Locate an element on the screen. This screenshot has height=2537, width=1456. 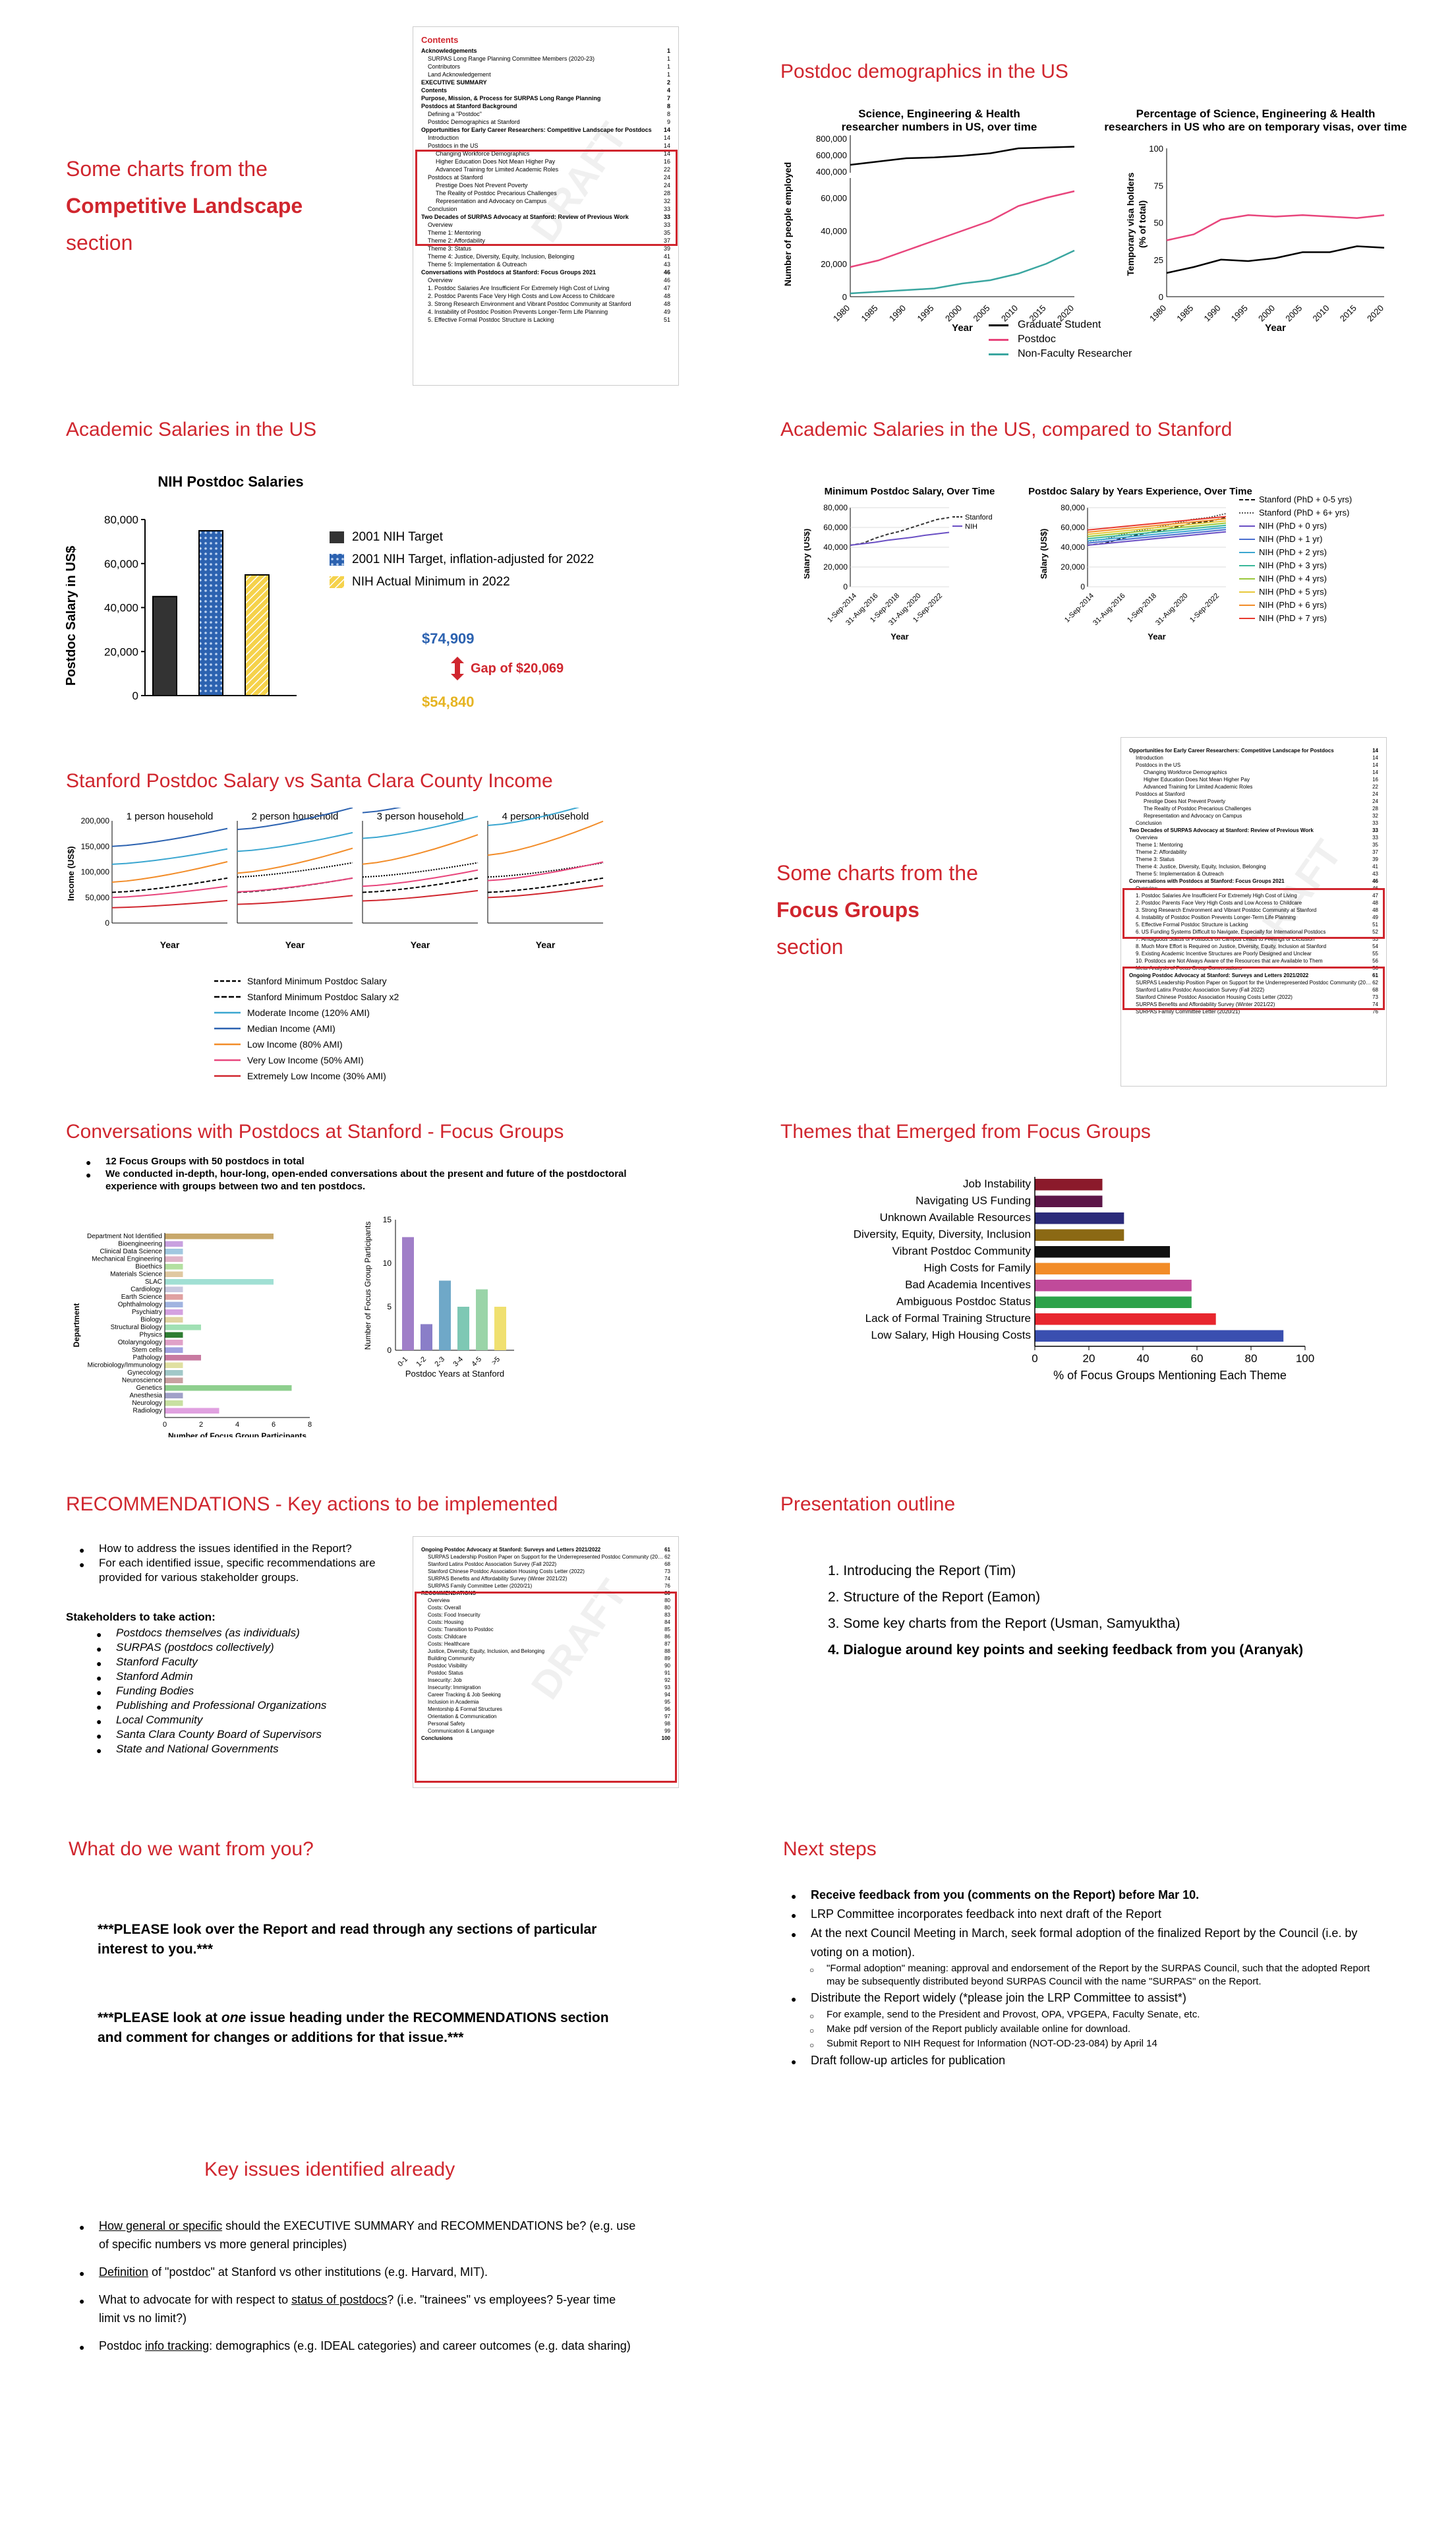
toc-entry: Postdoc Status 91 is located at coordinates (545, 1673).